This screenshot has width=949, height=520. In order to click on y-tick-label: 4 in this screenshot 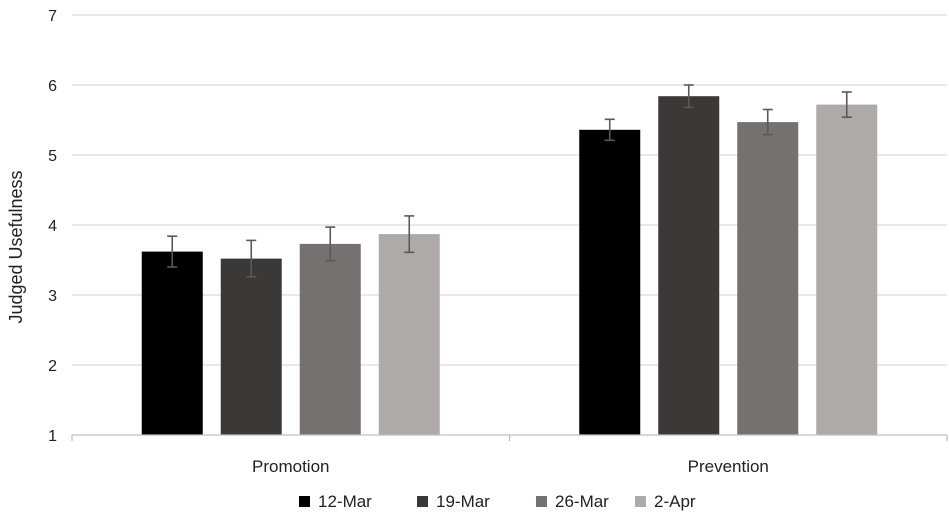, I will do `click(52, 226)`.